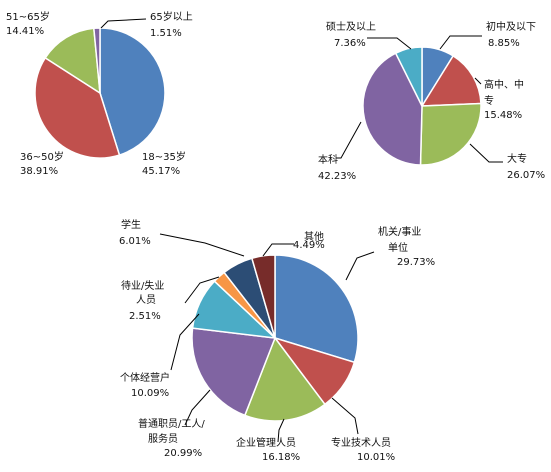  What do you see at coordinates (135, 241) in the screenshot?
I see `slice-value-label: 6.01%` at bounding box center [135, 241].